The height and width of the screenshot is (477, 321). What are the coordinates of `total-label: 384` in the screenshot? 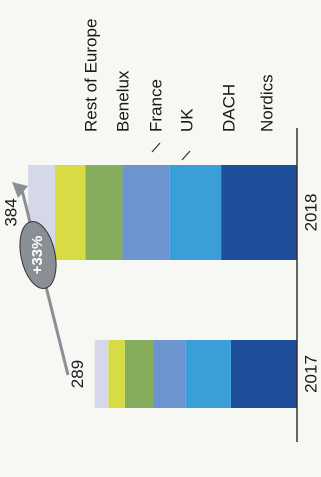 It's located at (11, 212).